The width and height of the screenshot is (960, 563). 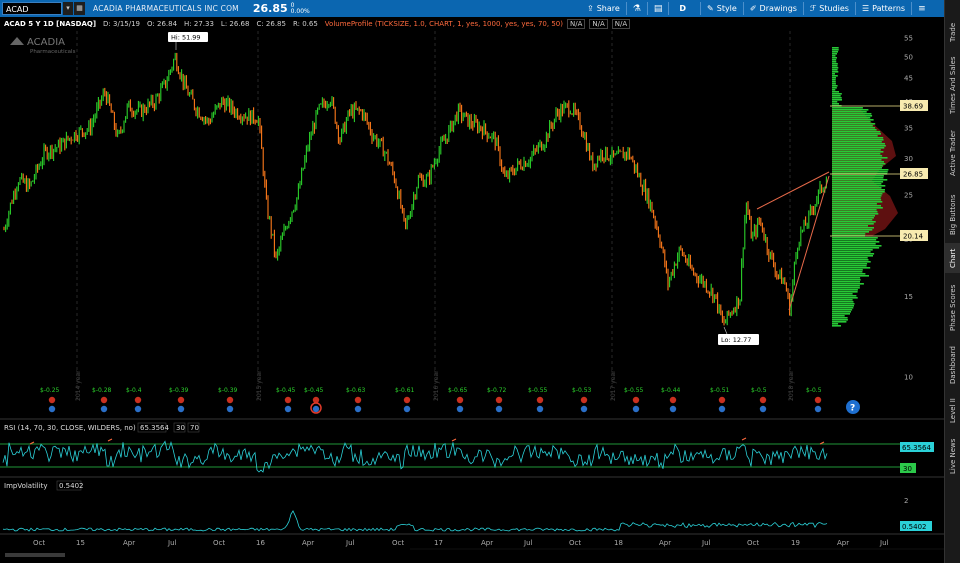 I want to click on price-axis-badges: 38.69 26.85 20.14, so click(x=914, y=170).